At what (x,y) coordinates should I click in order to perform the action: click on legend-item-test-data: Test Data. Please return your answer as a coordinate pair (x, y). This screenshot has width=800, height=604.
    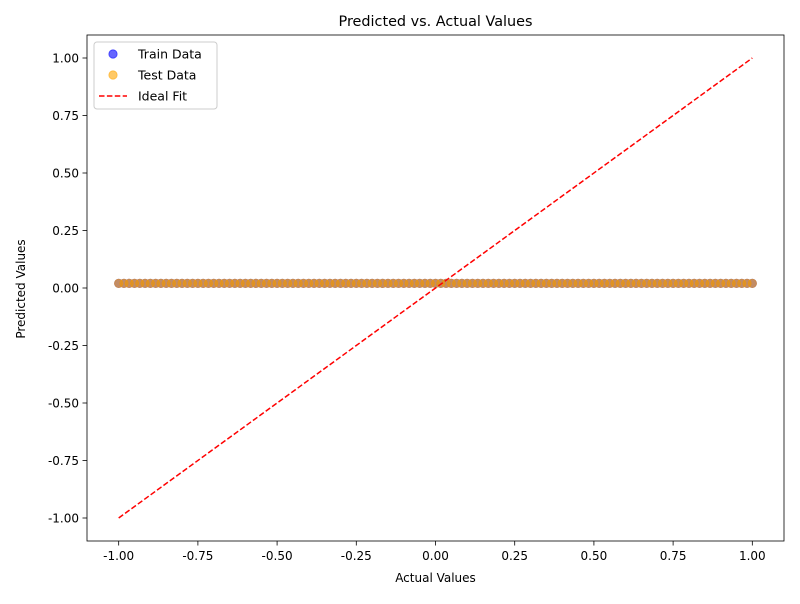
    Looking at the image, I should click on (152, 75).